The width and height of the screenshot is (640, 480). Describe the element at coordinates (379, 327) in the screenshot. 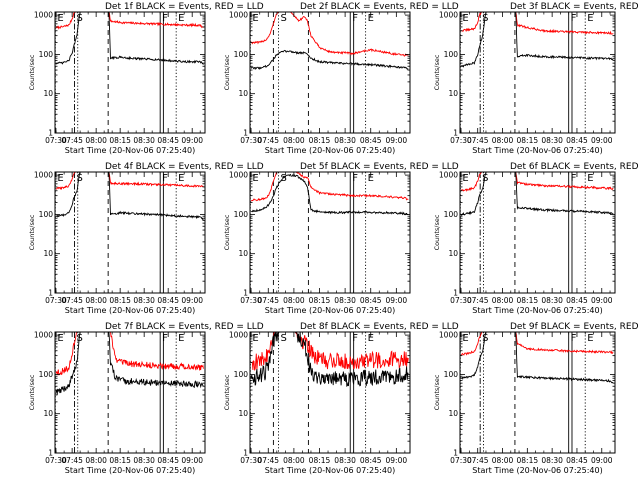

I see `panel-title: Det 8f BLACK = Events, RED = LLD` at that location.